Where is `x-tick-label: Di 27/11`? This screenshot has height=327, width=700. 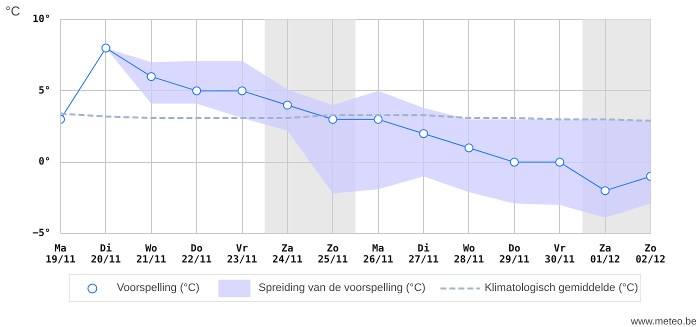
x-tick-label: Di 27/11 is located at coordinates (423, 254).